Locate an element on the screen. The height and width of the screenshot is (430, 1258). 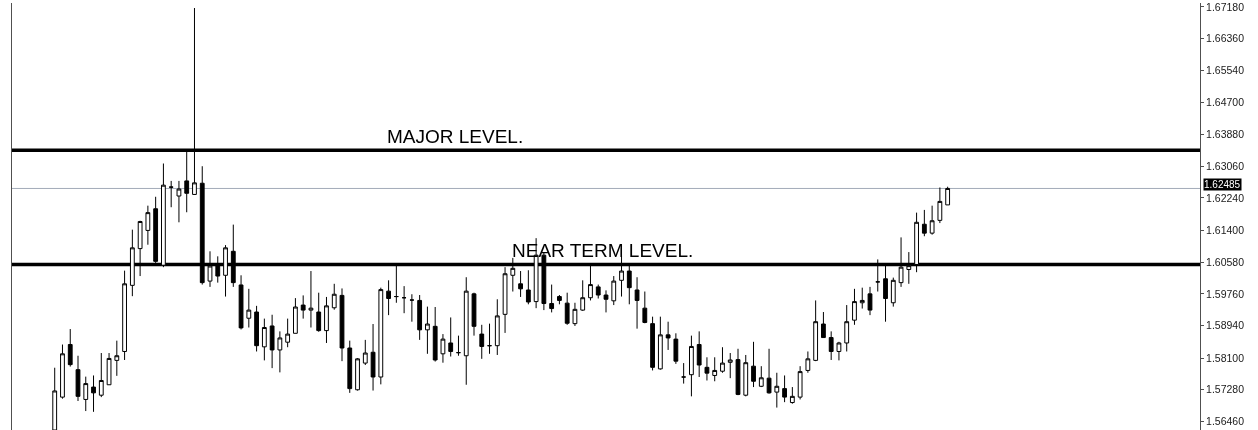
y-tick-label: 1.56460 is located at coordinates (1225, 421).